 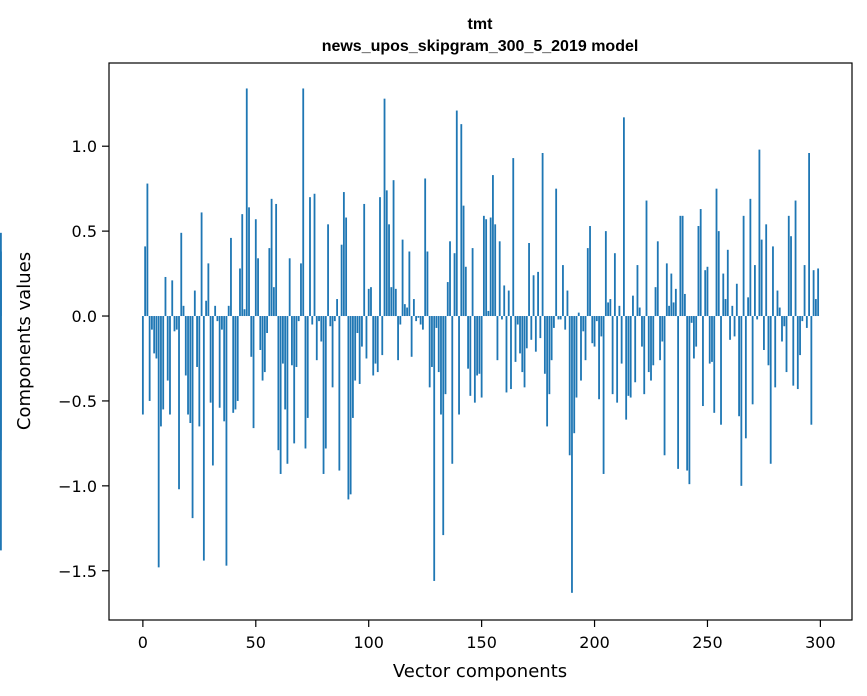 I want to click on x-tick-label: 250, so click(x=707, y=642).